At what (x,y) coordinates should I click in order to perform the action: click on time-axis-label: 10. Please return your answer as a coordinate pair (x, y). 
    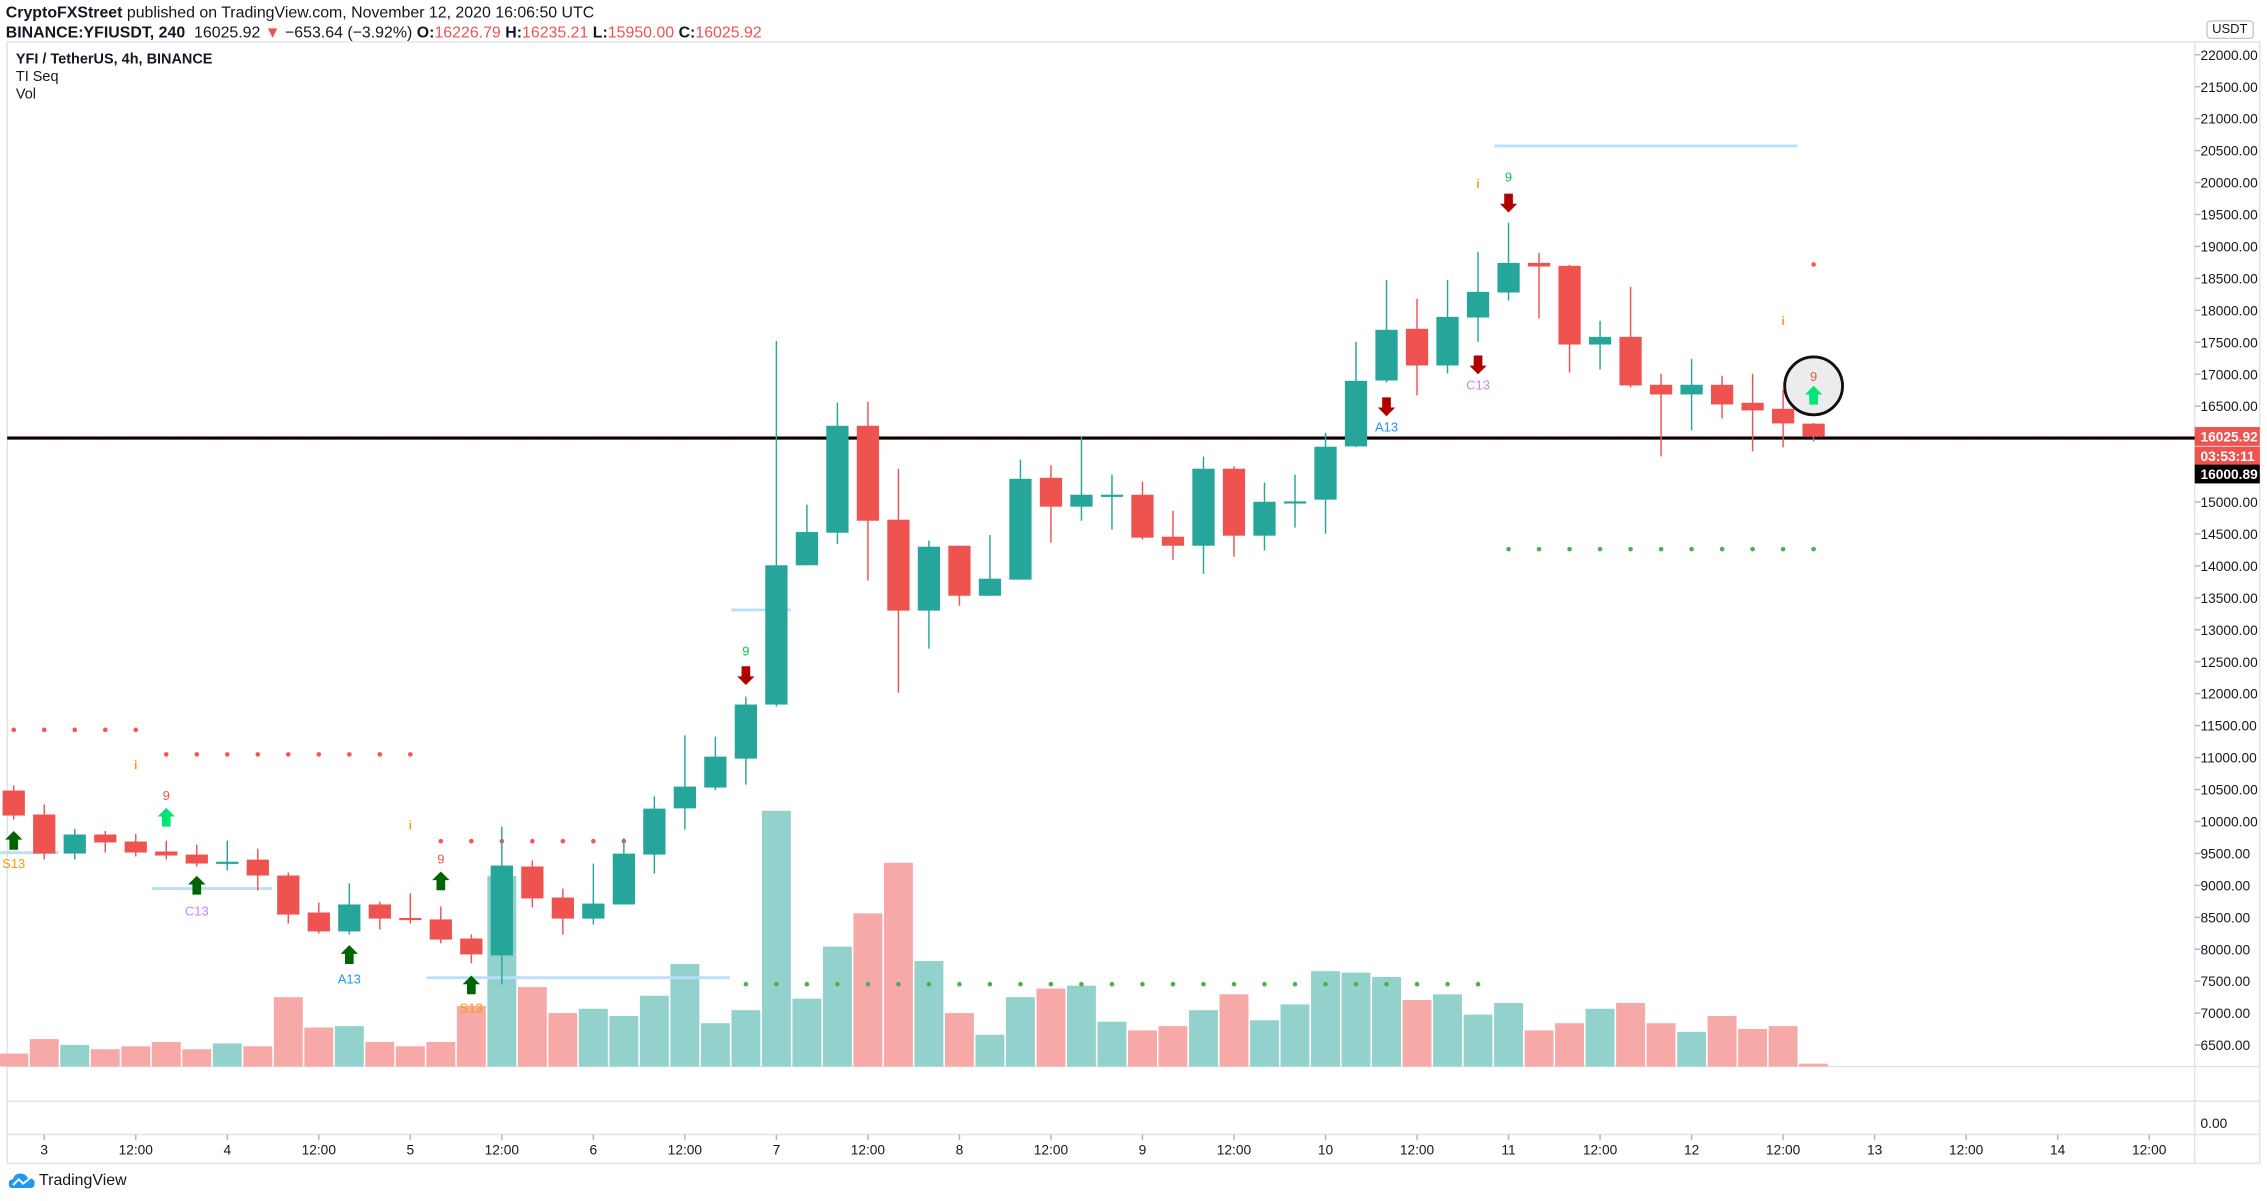
    Looking at the image, I should click on (1326, 1150).